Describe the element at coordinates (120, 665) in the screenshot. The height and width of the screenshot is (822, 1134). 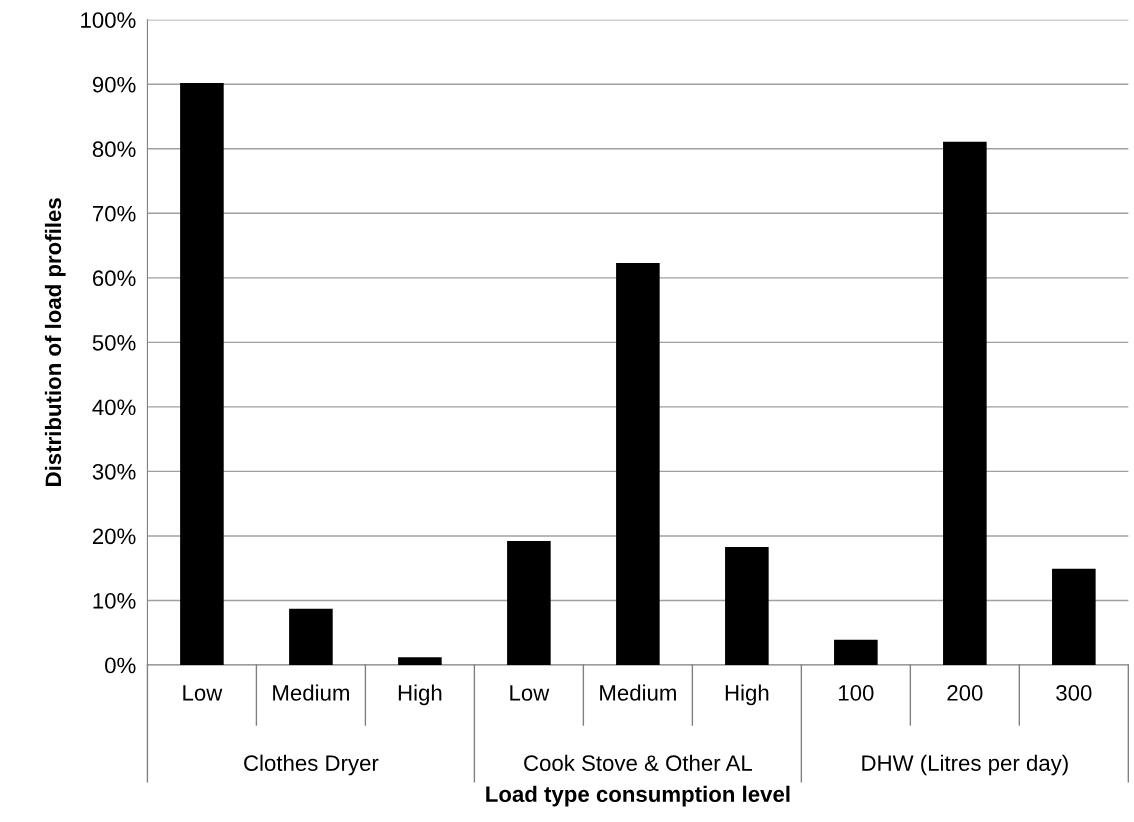
I see `y-tick-label: 0%` at that location.